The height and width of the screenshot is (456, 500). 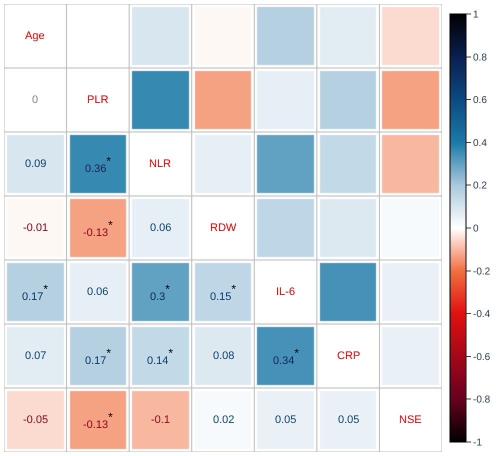 I want to click on y-tick-label: PLR, so click(x=97, y=100).